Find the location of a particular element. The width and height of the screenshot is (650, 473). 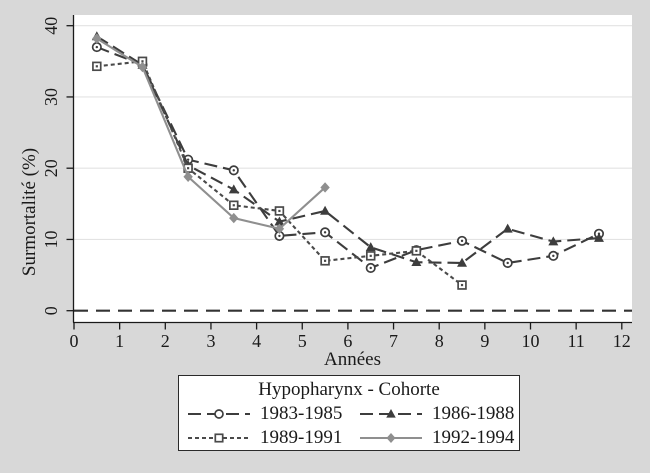

legend-entry-label: 1983-1985 is located at coordinates (301, 413).